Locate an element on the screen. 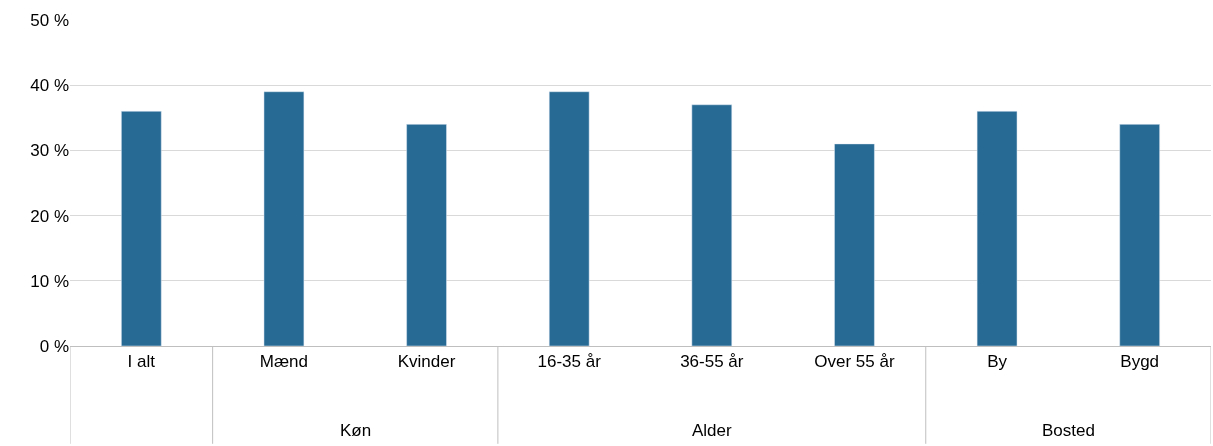 The image size is (1213, 446). x-tick-label: Bygd is located at coordinates (1140, 362).